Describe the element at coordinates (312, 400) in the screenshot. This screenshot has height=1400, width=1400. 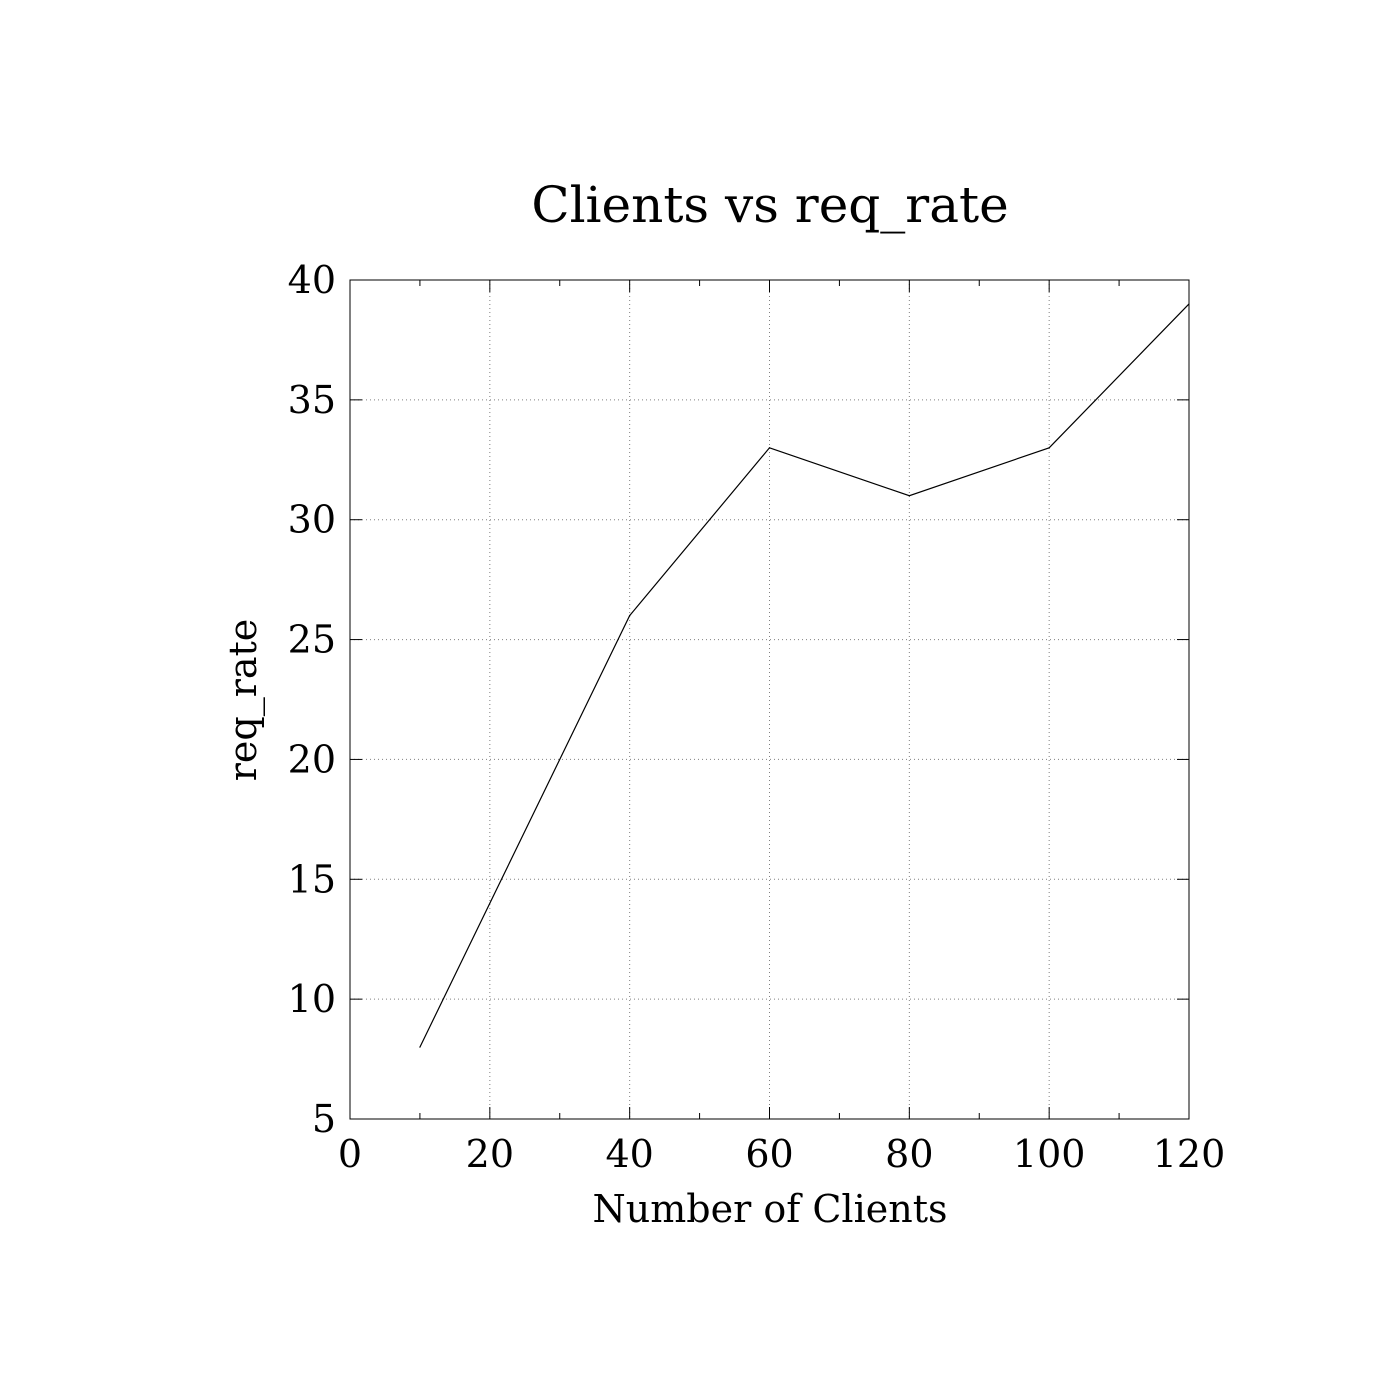
I see `y-tick-label: 35` at that location.